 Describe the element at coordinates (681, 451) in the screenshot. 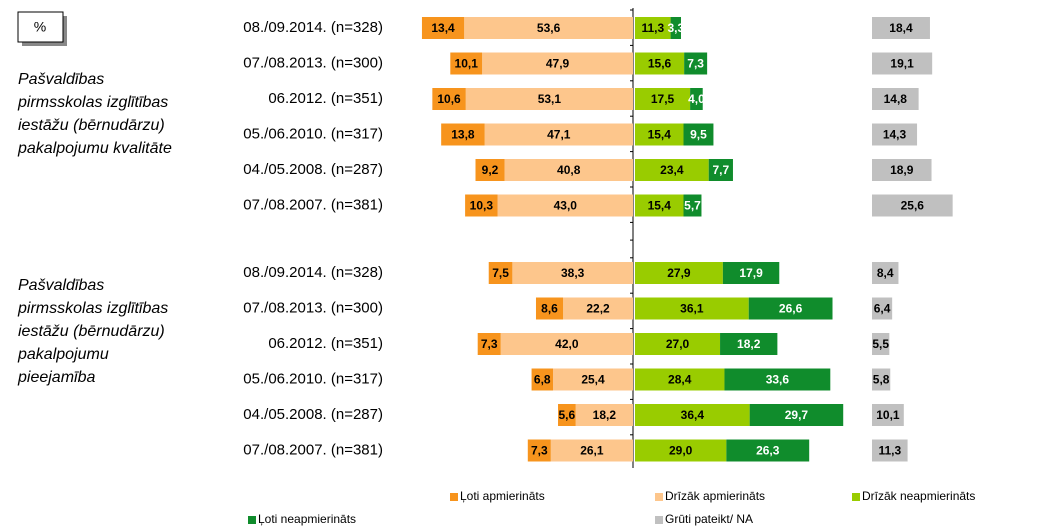

I see `data-label: 29,0` at that location.